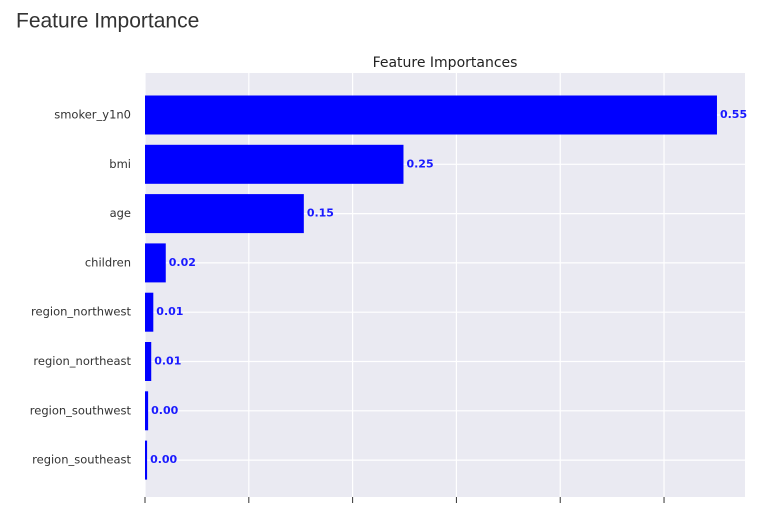 The height and width of the screenshot is (516, 773). What do you see at coordinates (81, 460) in the screenshot?
I see `y-tick-label: region_southeast` at bounding box center [81, 460].